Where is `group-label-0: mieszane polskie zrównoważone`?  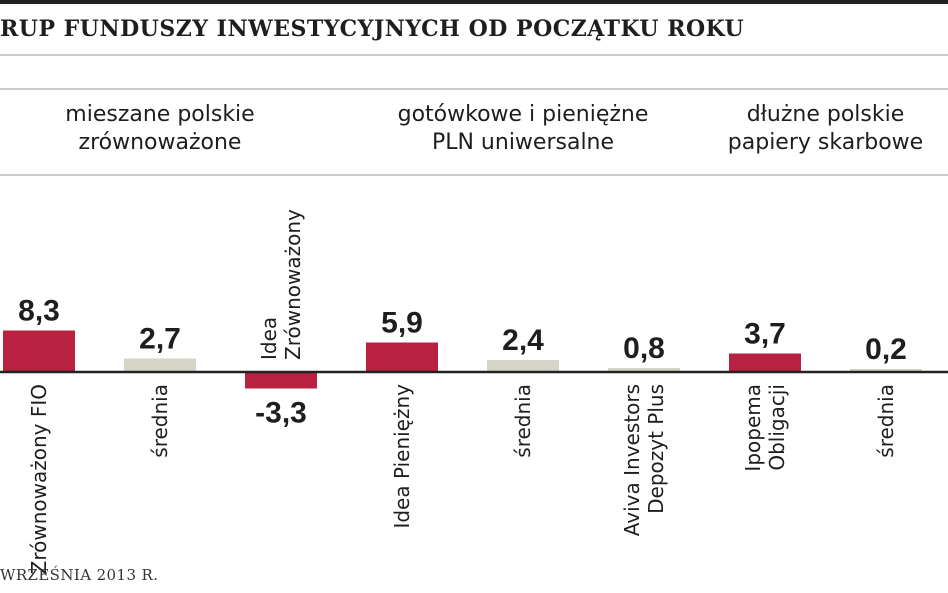 group-label-0: mieszane polskie zrównoważone is located at coordinates (159, 128).